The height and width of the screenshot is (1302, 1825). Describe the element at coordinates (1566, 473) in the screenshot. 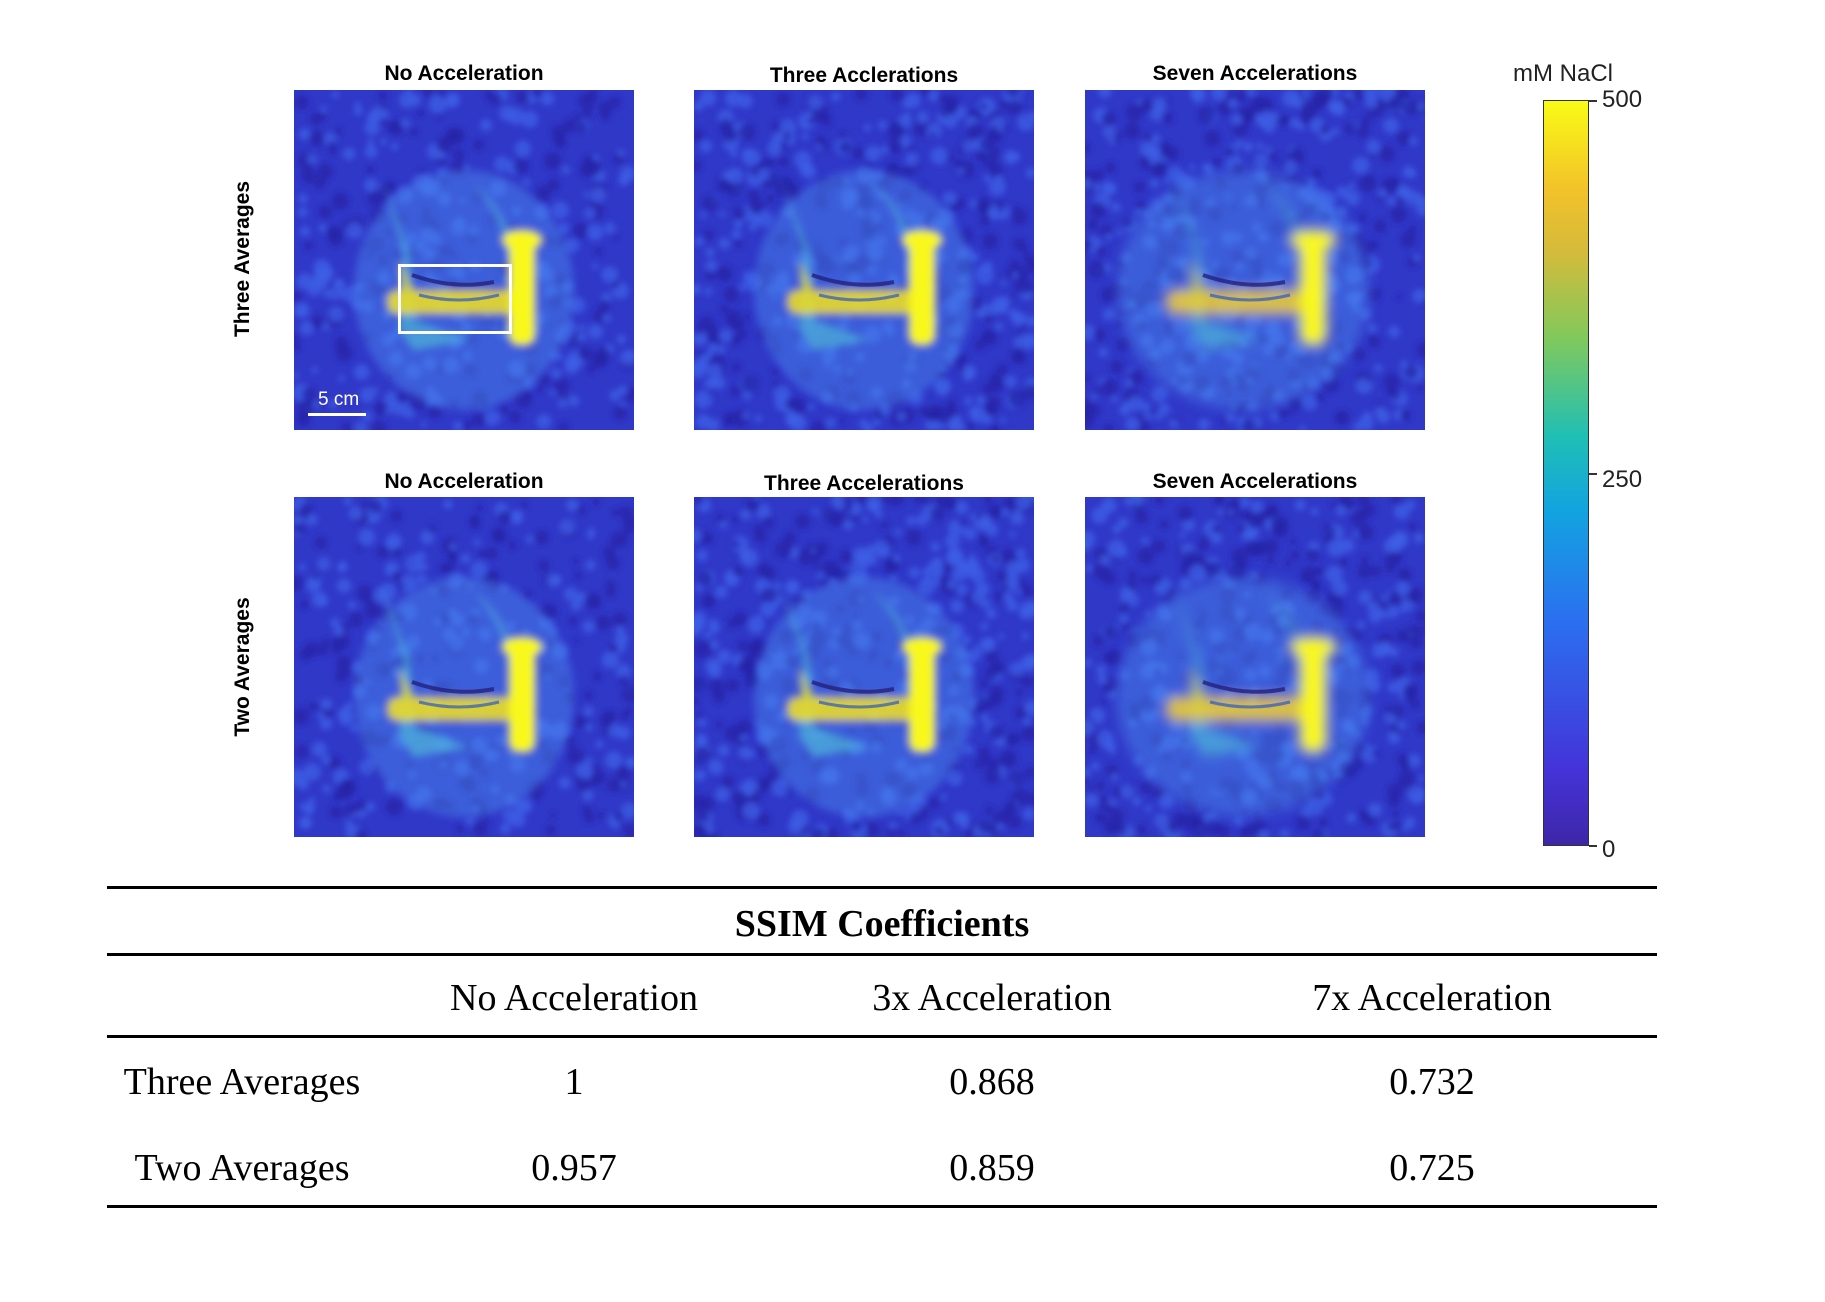

I see `colorbar` at that location.